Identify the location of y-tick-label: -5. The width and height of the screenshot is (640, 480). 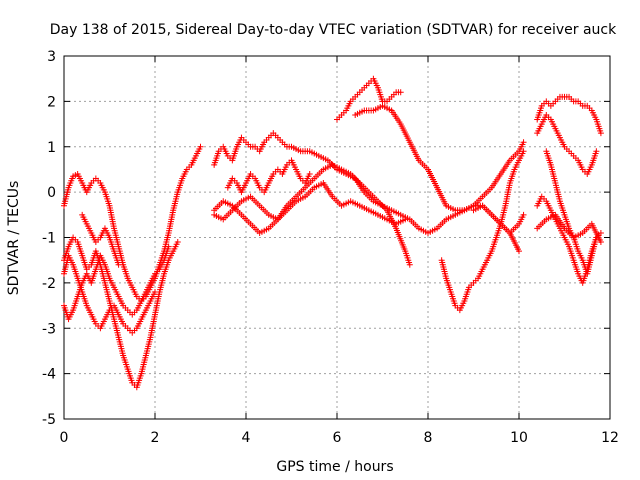
(49, 420).